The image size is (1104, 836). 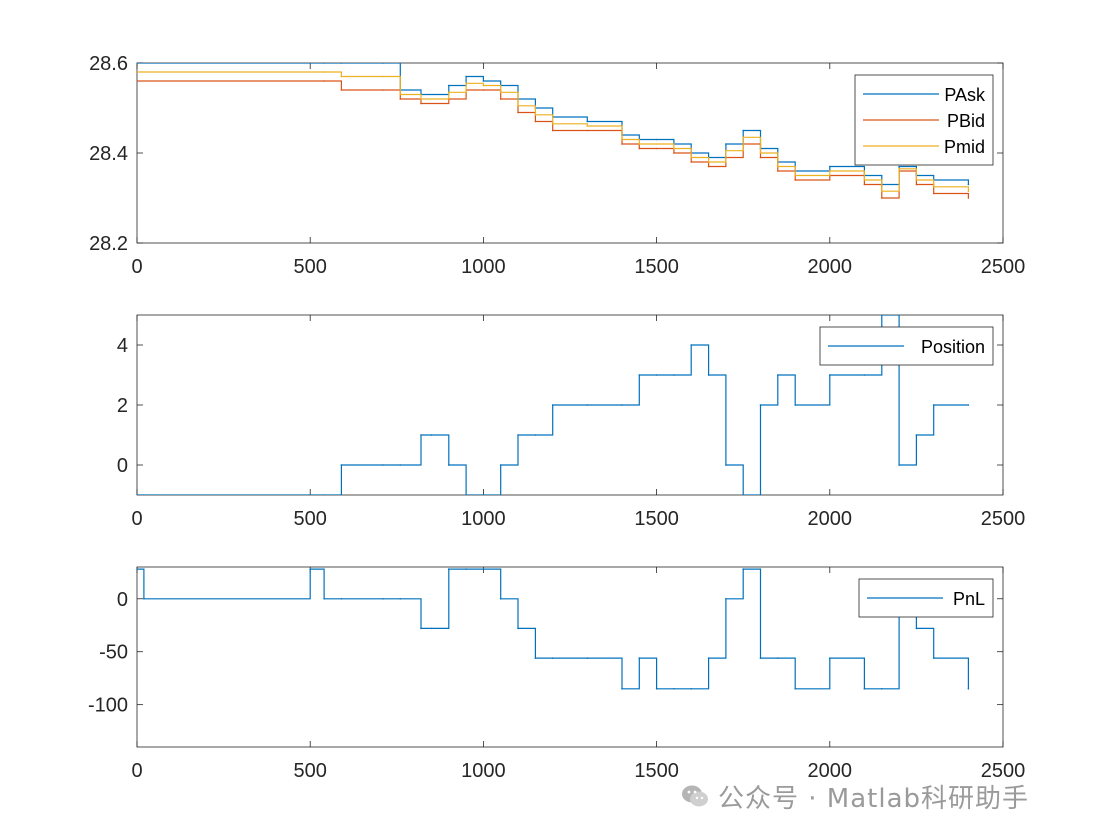 I want to click on legend-label: PnL, so click(x=969, y=599).